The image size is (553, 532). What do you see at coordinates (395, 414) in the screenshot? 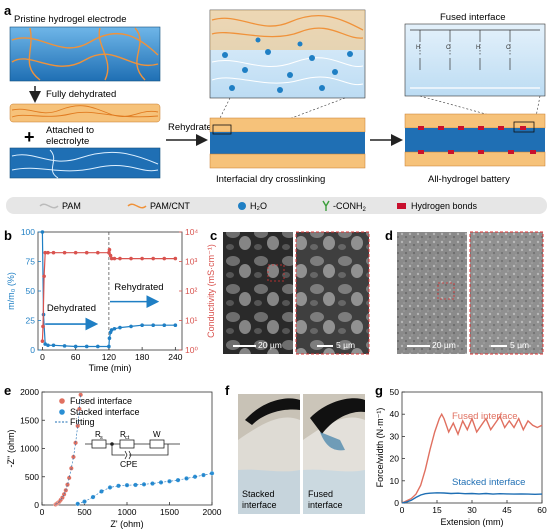
I see `chart-g-ytick-label: 40` at bounding box center [395, 414].